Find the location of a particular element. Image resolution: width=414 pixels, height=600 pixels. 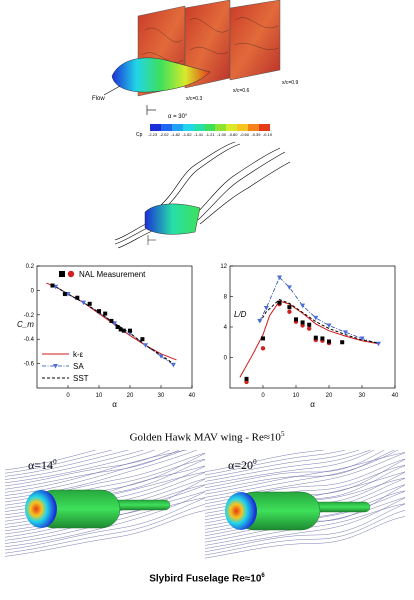

axis-triad-icon is located at coordinates (151, 240).